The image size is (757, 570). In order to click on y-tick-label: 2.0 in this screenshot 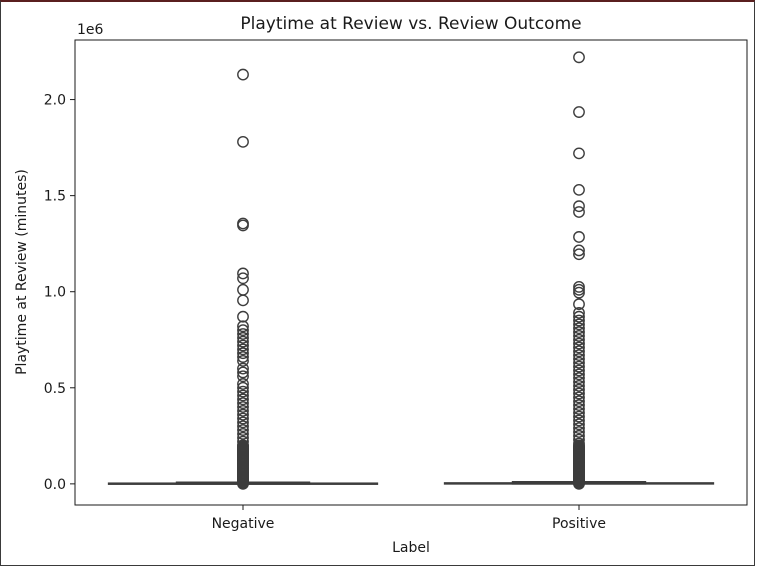, I will do `click(55, 101)`.